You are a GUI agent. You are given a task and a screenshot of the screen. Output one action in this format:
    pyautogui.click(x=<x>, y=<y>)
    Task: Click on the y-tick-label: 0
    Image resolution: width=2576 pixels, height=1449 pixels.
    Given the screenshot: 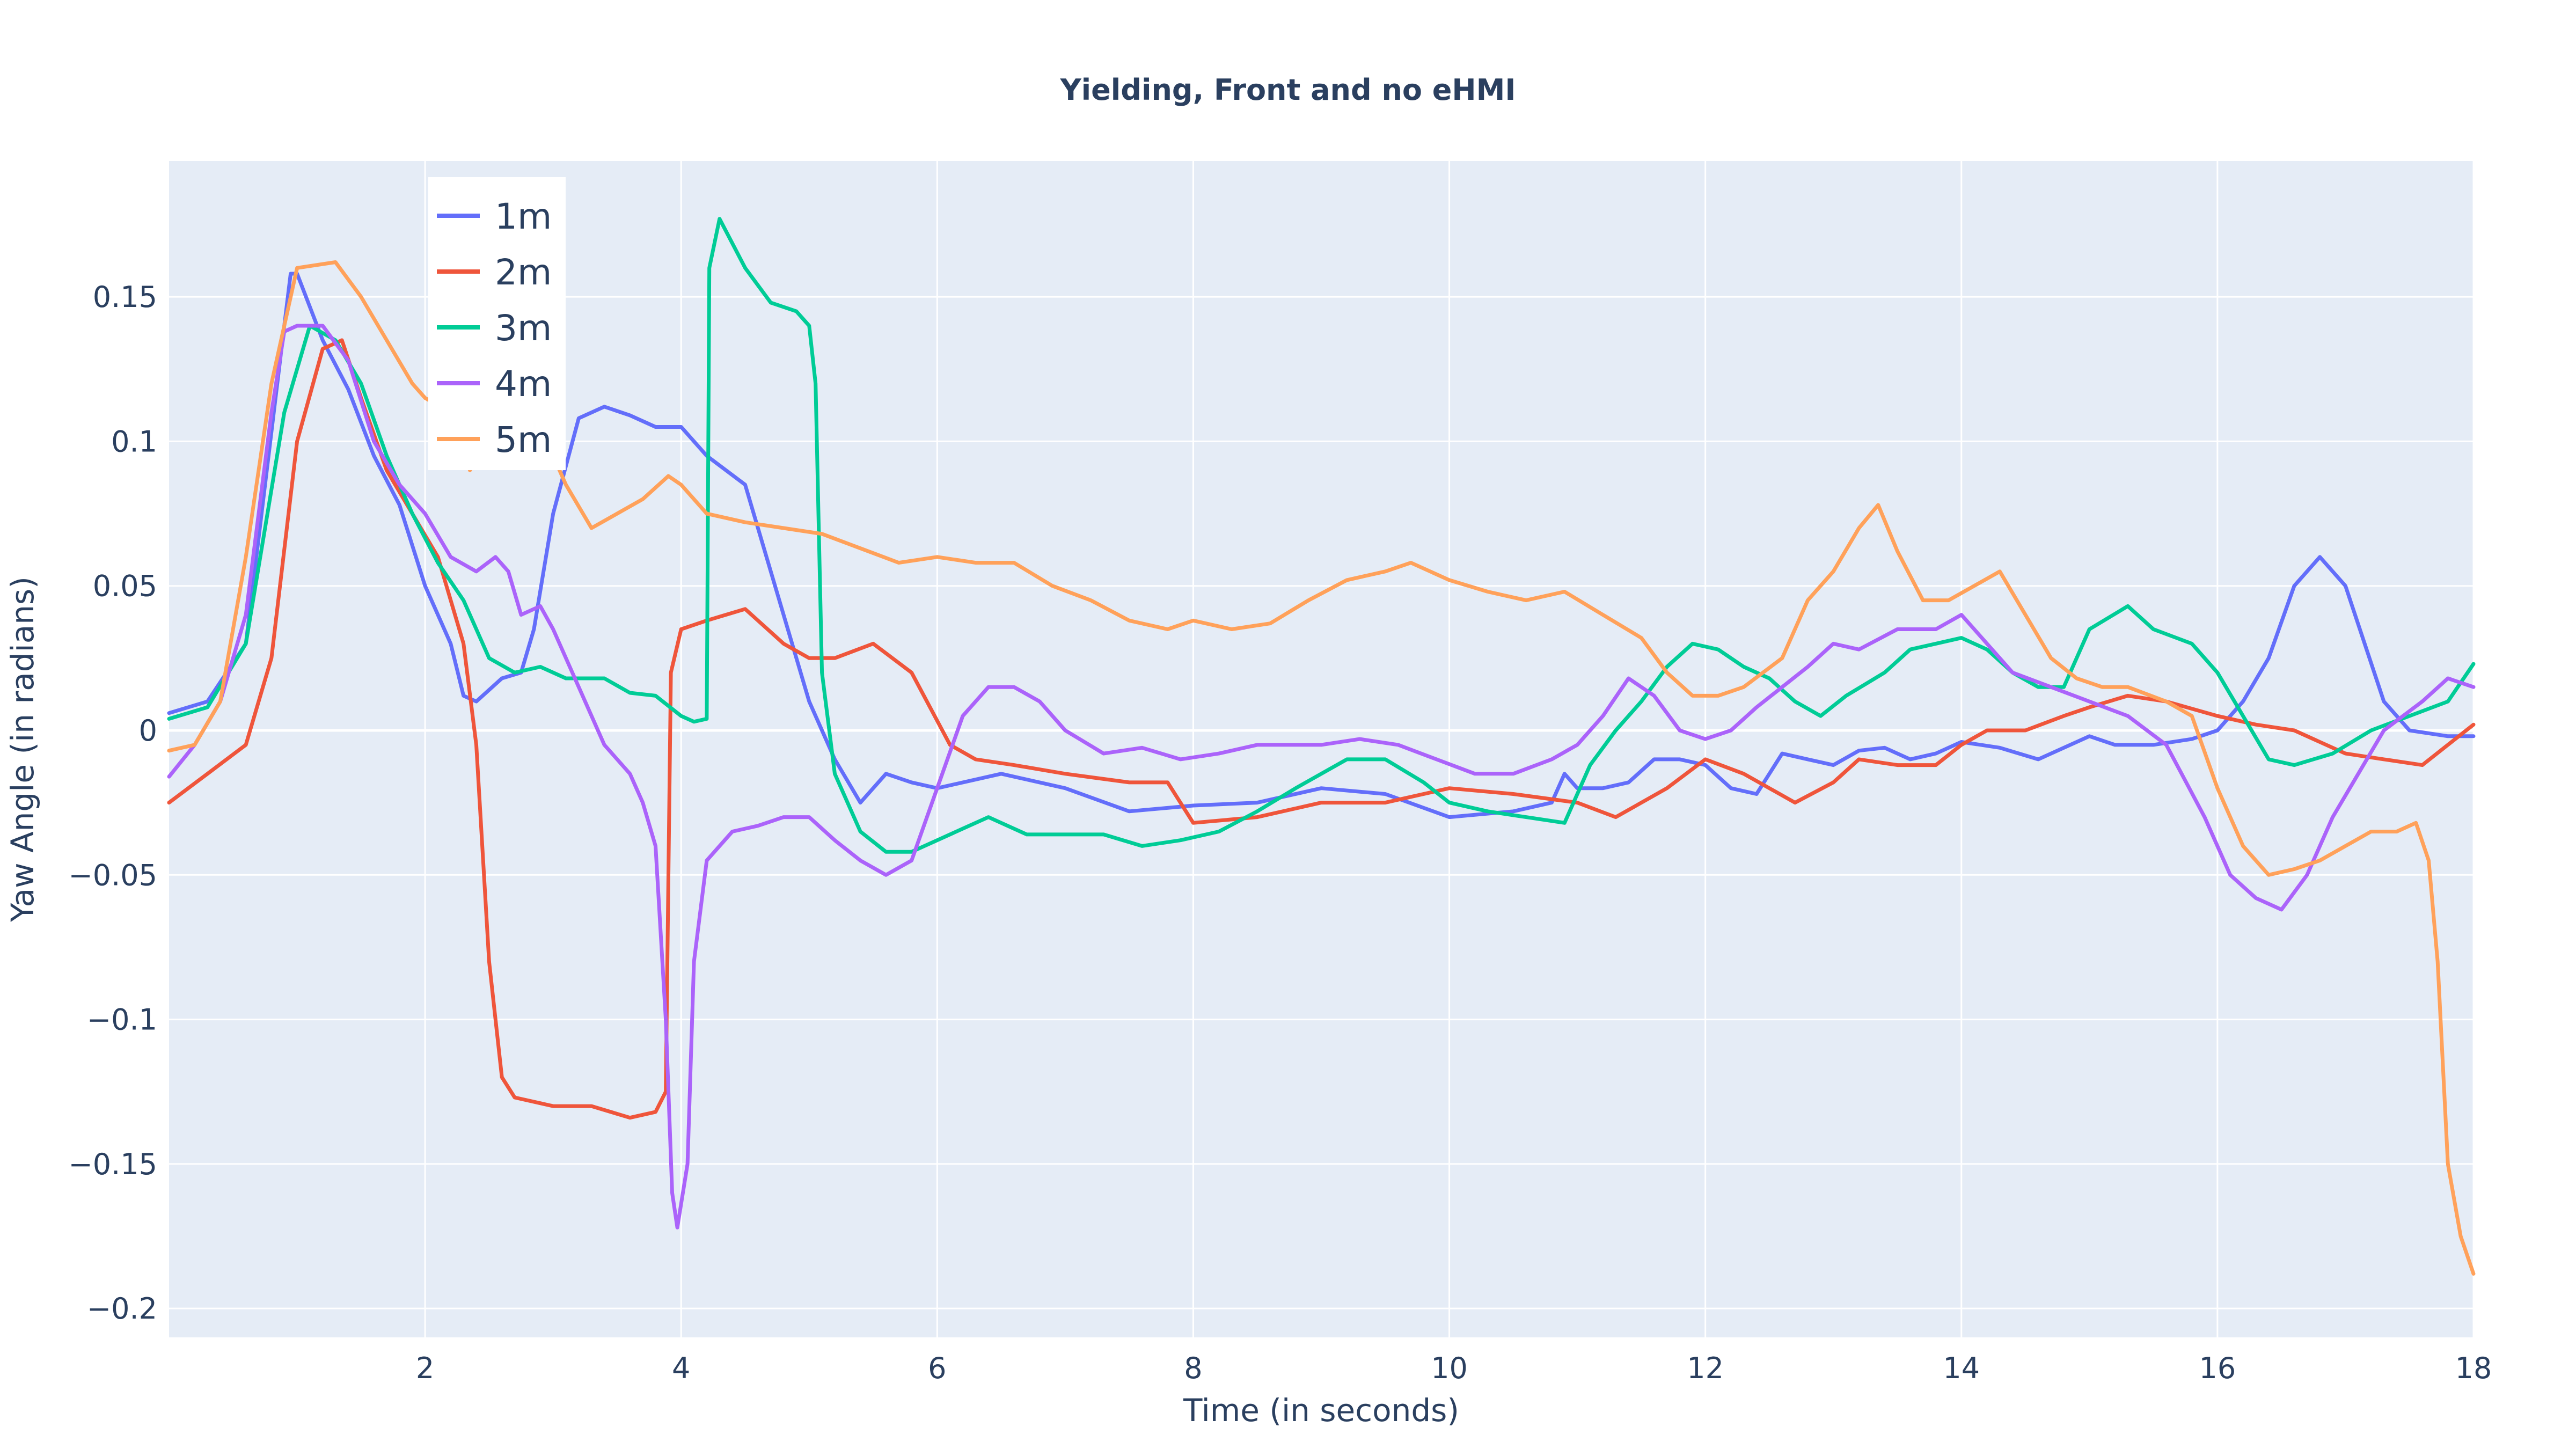 What is the action you would take?
    pyautogui.click(x=148, y=731)
    